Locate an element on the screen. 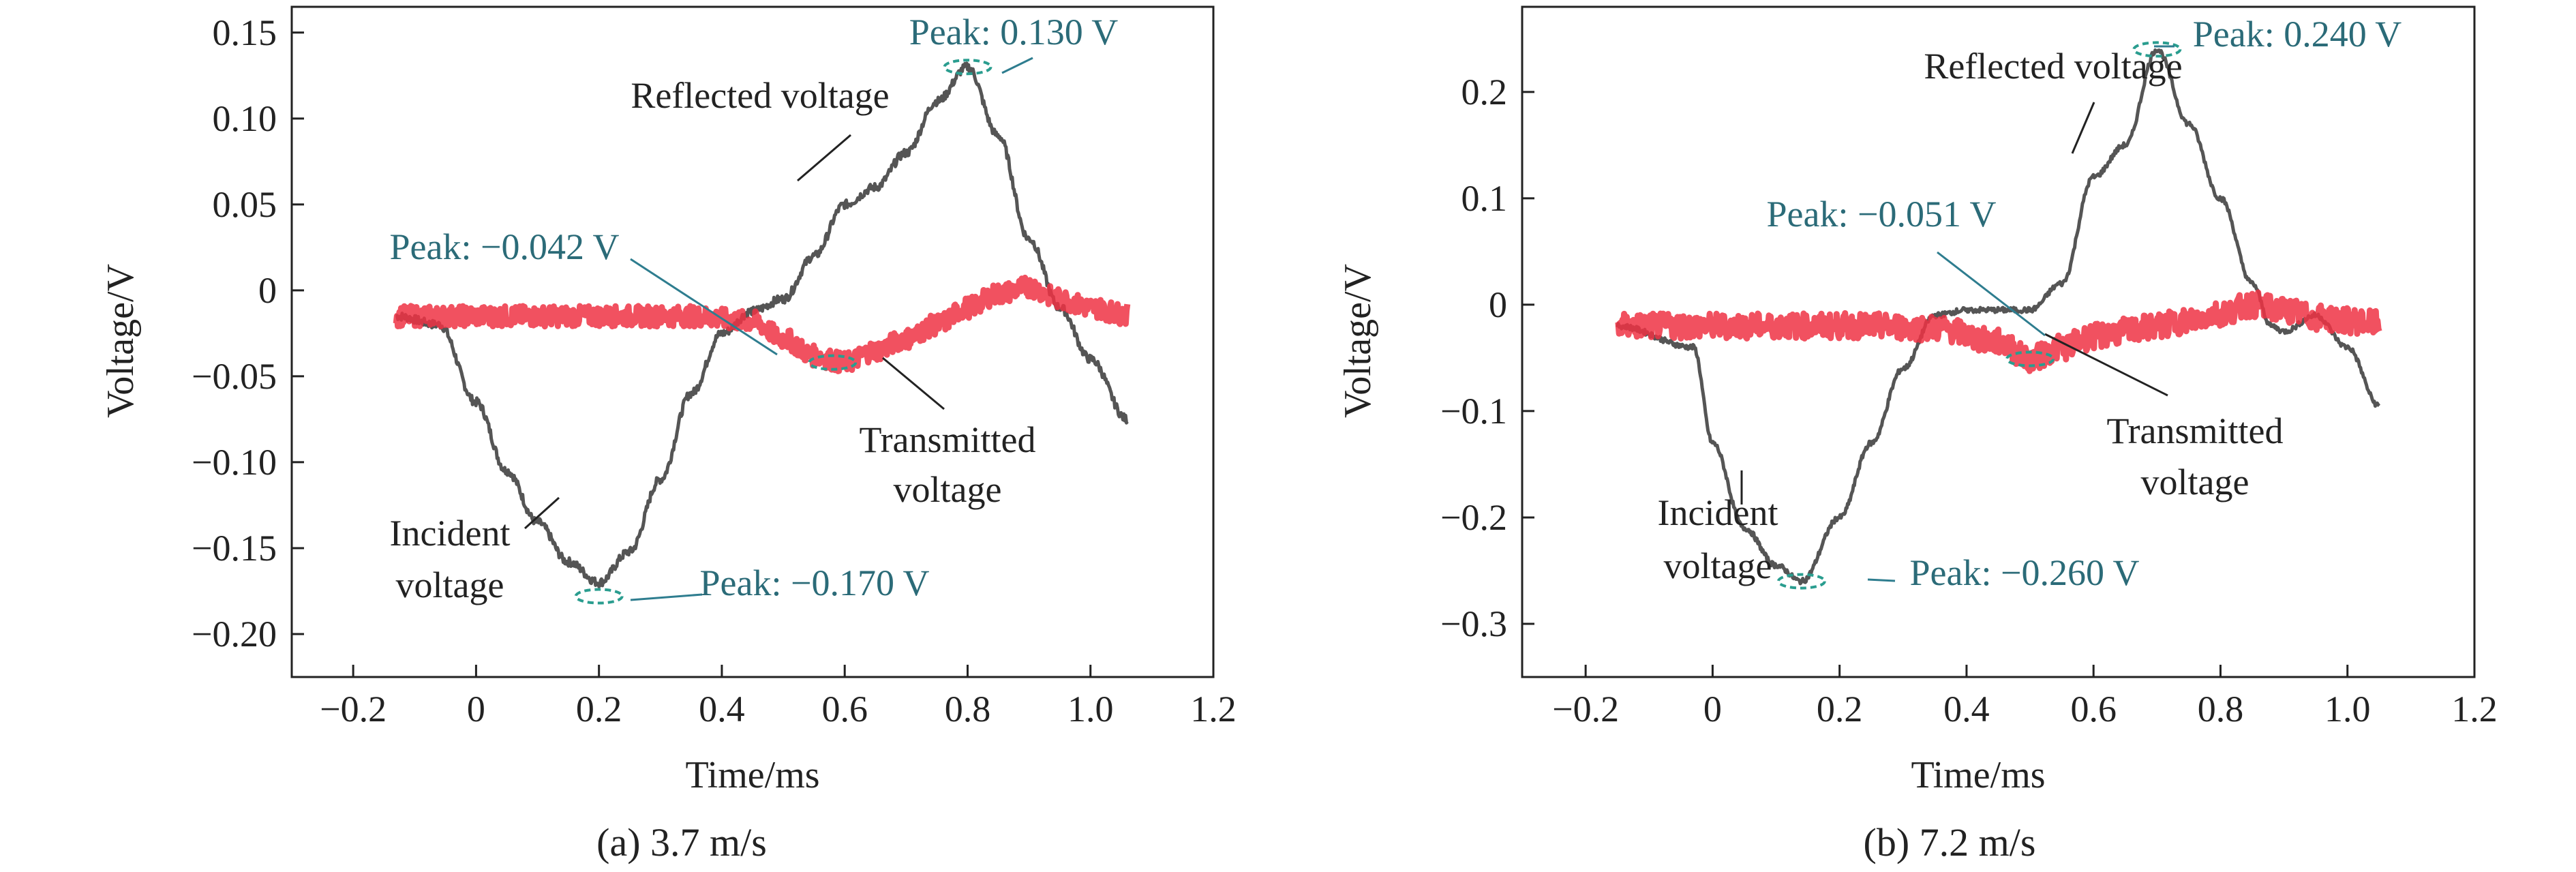 This screenshot has width=2576, height=872. y-tick-label: −0.05 is located at coordinates (235, 376).